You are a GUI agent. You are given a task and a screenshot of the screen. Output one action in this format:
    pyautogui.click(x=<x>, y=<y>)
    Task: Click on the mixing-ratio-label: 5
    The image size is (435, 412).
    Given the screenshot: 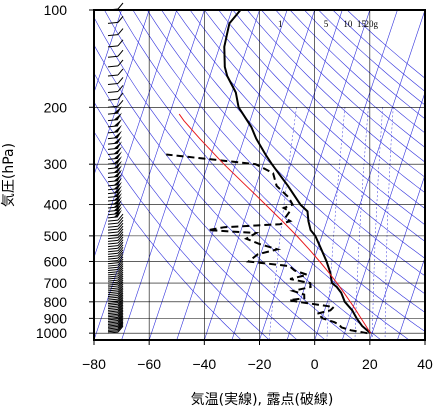 What is the action you would take?
    pyautogui.click(x=326, y=24)
    